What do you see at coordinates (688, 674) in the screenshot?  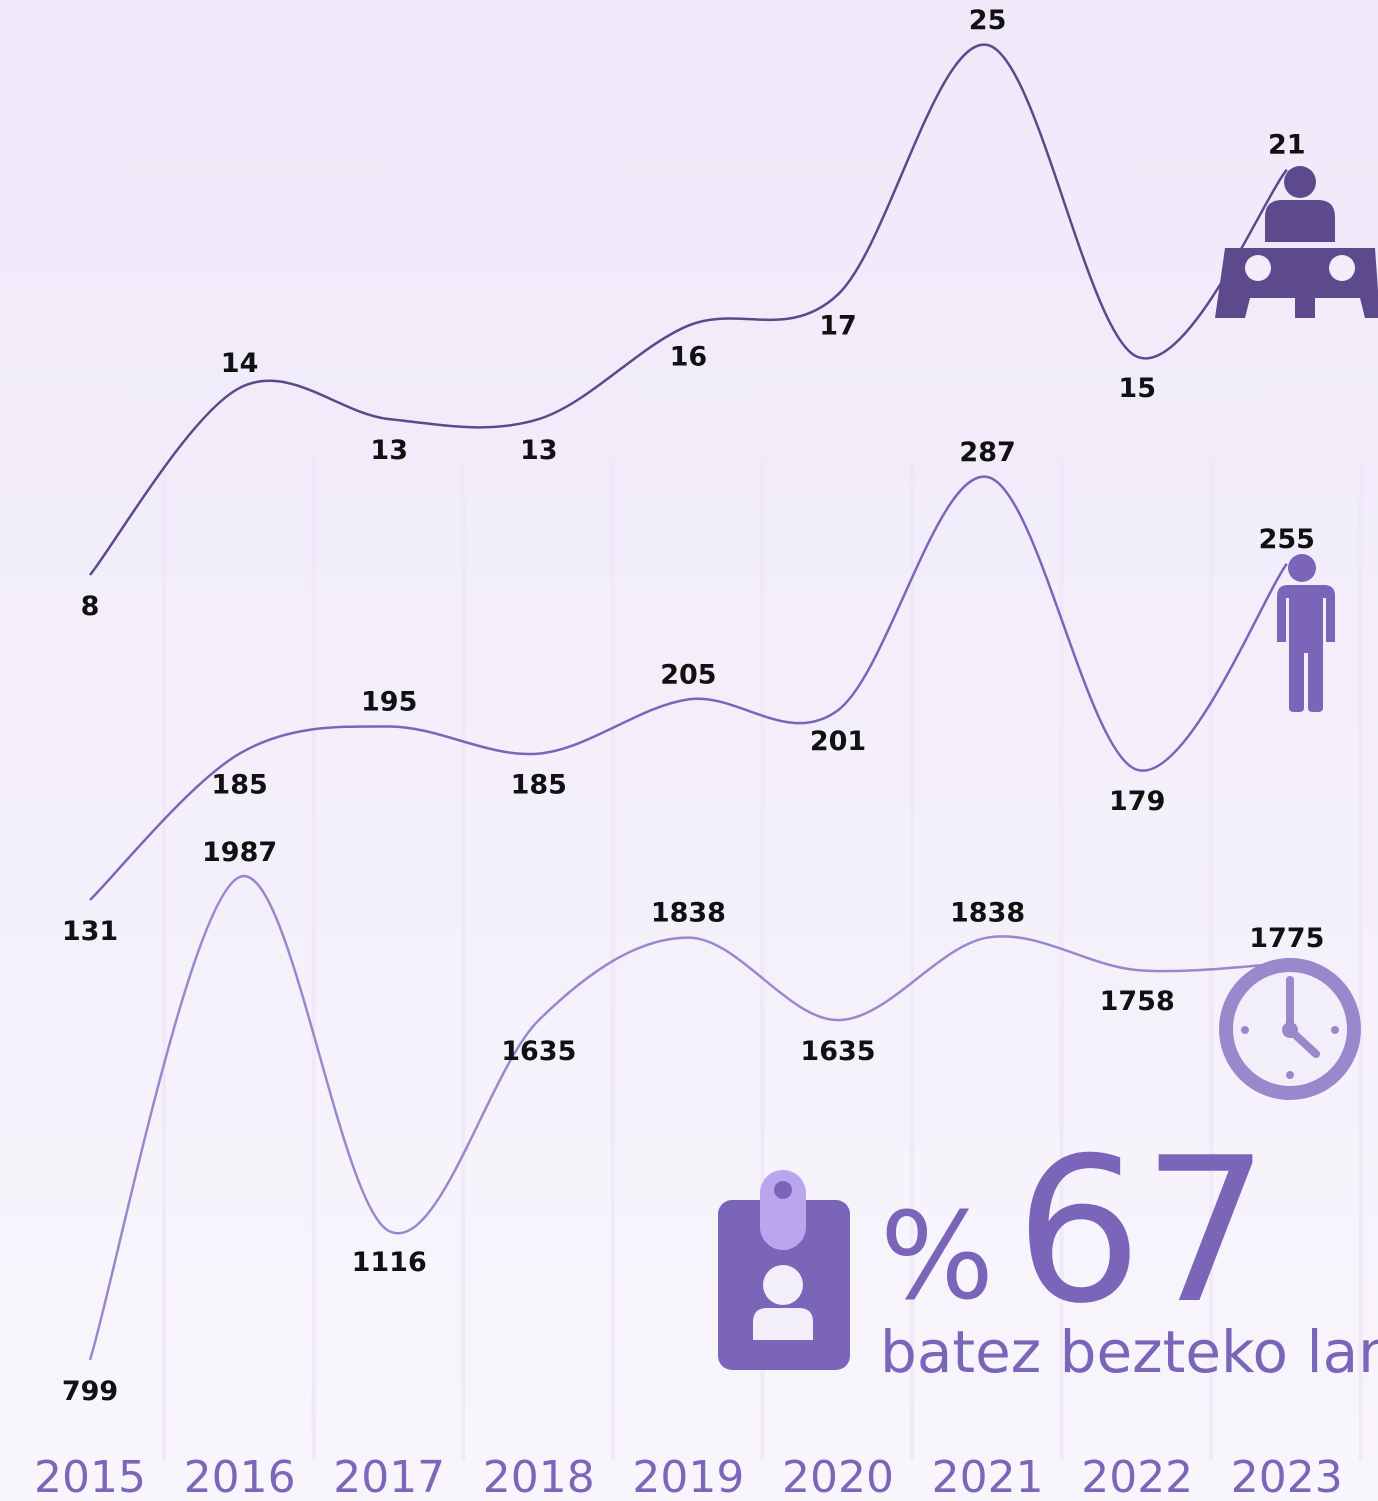 I see `data-label: 205` at bounding box center [688, 674].